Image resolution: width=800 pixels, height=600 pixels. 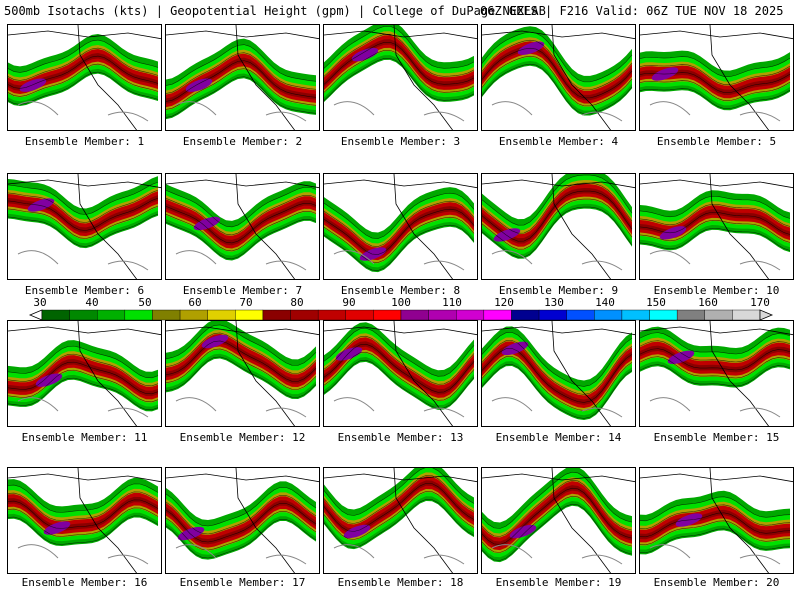 I want to click on ensemble-caption: Ensemble Member: 4, so click(x=558, y=141).